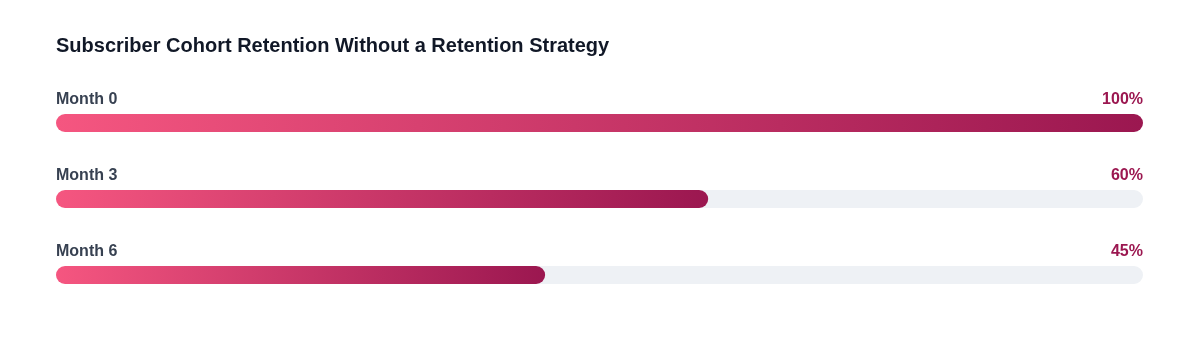 The height and width of the screenshot is (356, 1200). Describe the element at coordinates (1122, 98) in the screenshot. I see `data-label: 100%` at that location.